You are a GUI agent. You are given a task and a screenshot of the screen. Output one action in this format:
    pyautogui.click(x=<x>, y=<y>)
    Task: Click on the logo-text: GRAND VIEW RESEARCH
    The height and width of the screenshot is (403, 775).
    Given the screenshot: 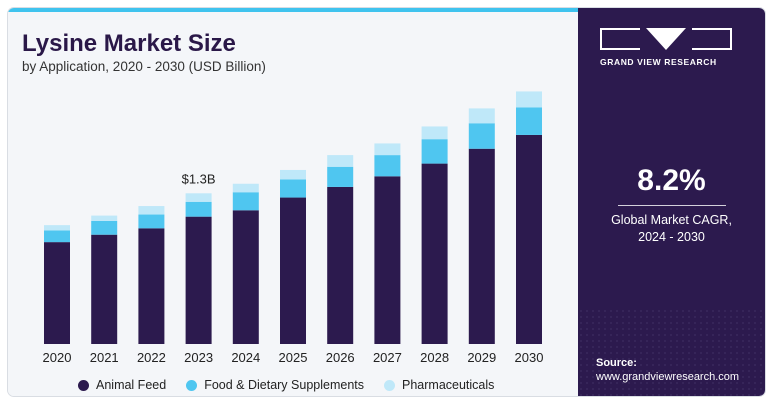 What is the action you would take?
    pyautogui.click(x=658, y=62)
    